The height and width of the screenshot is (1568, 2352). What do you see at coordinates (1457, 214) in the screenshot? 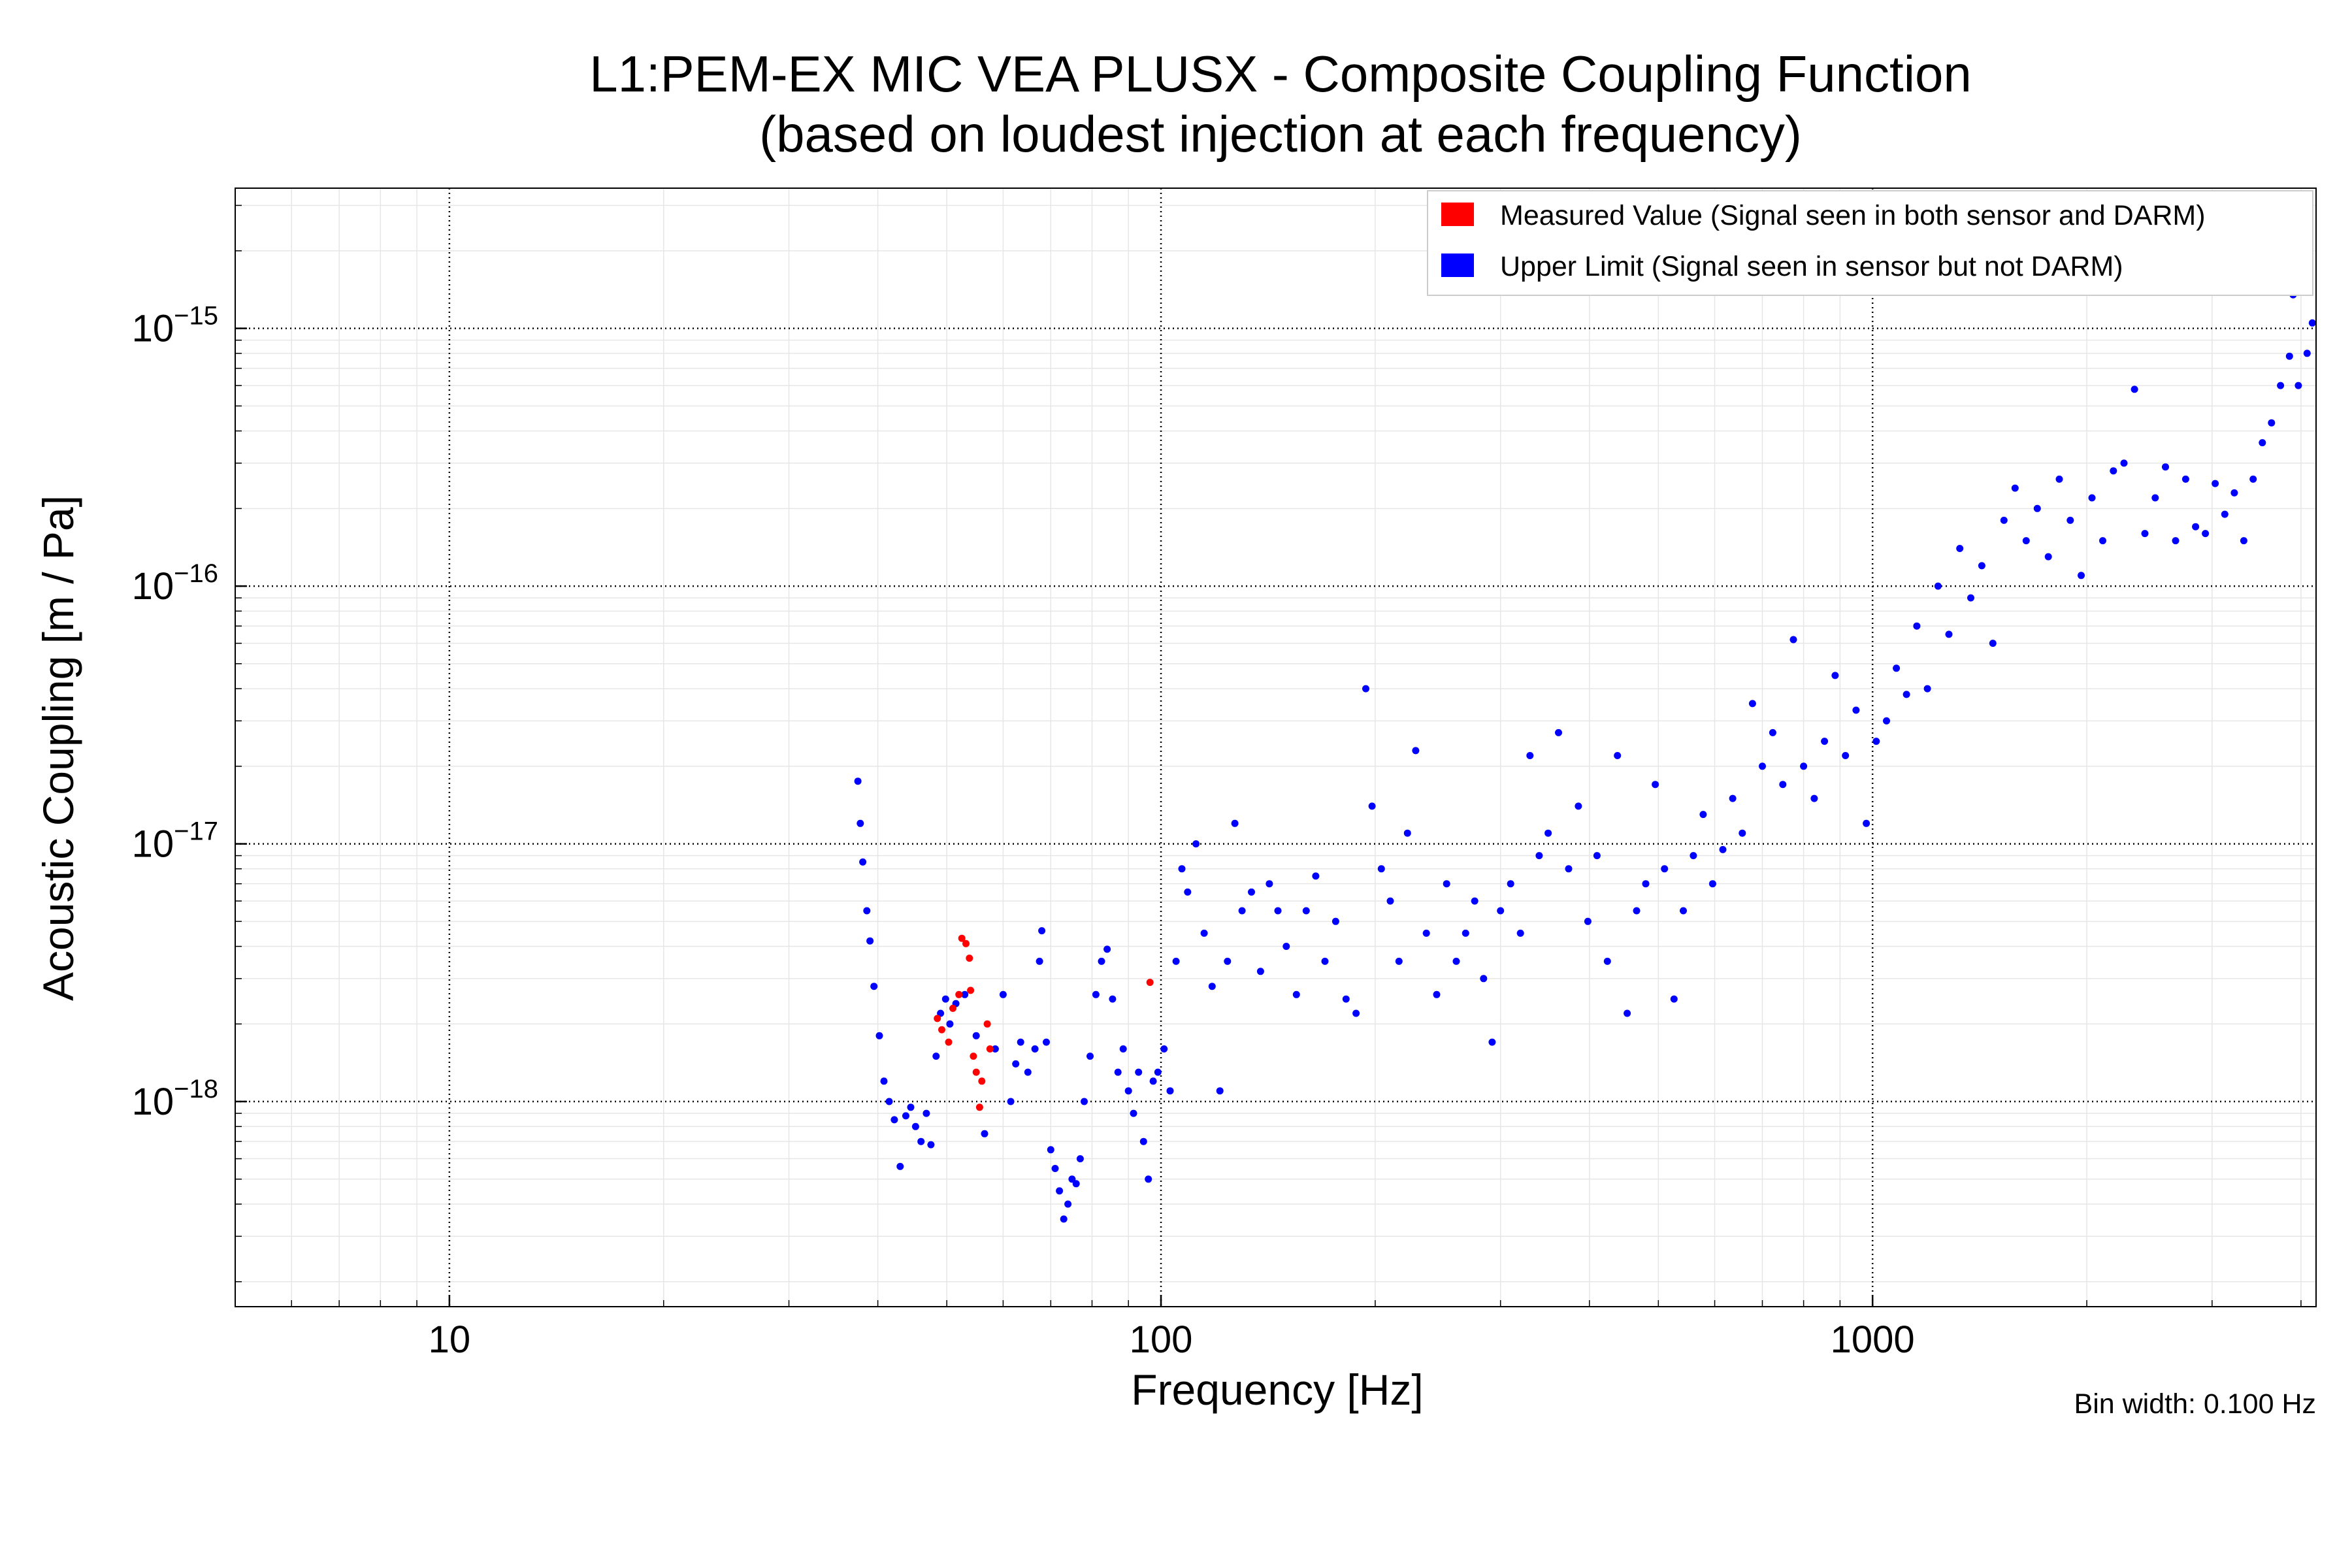
I see `legend-swatch-measured` at bounding box center [1457, 214].